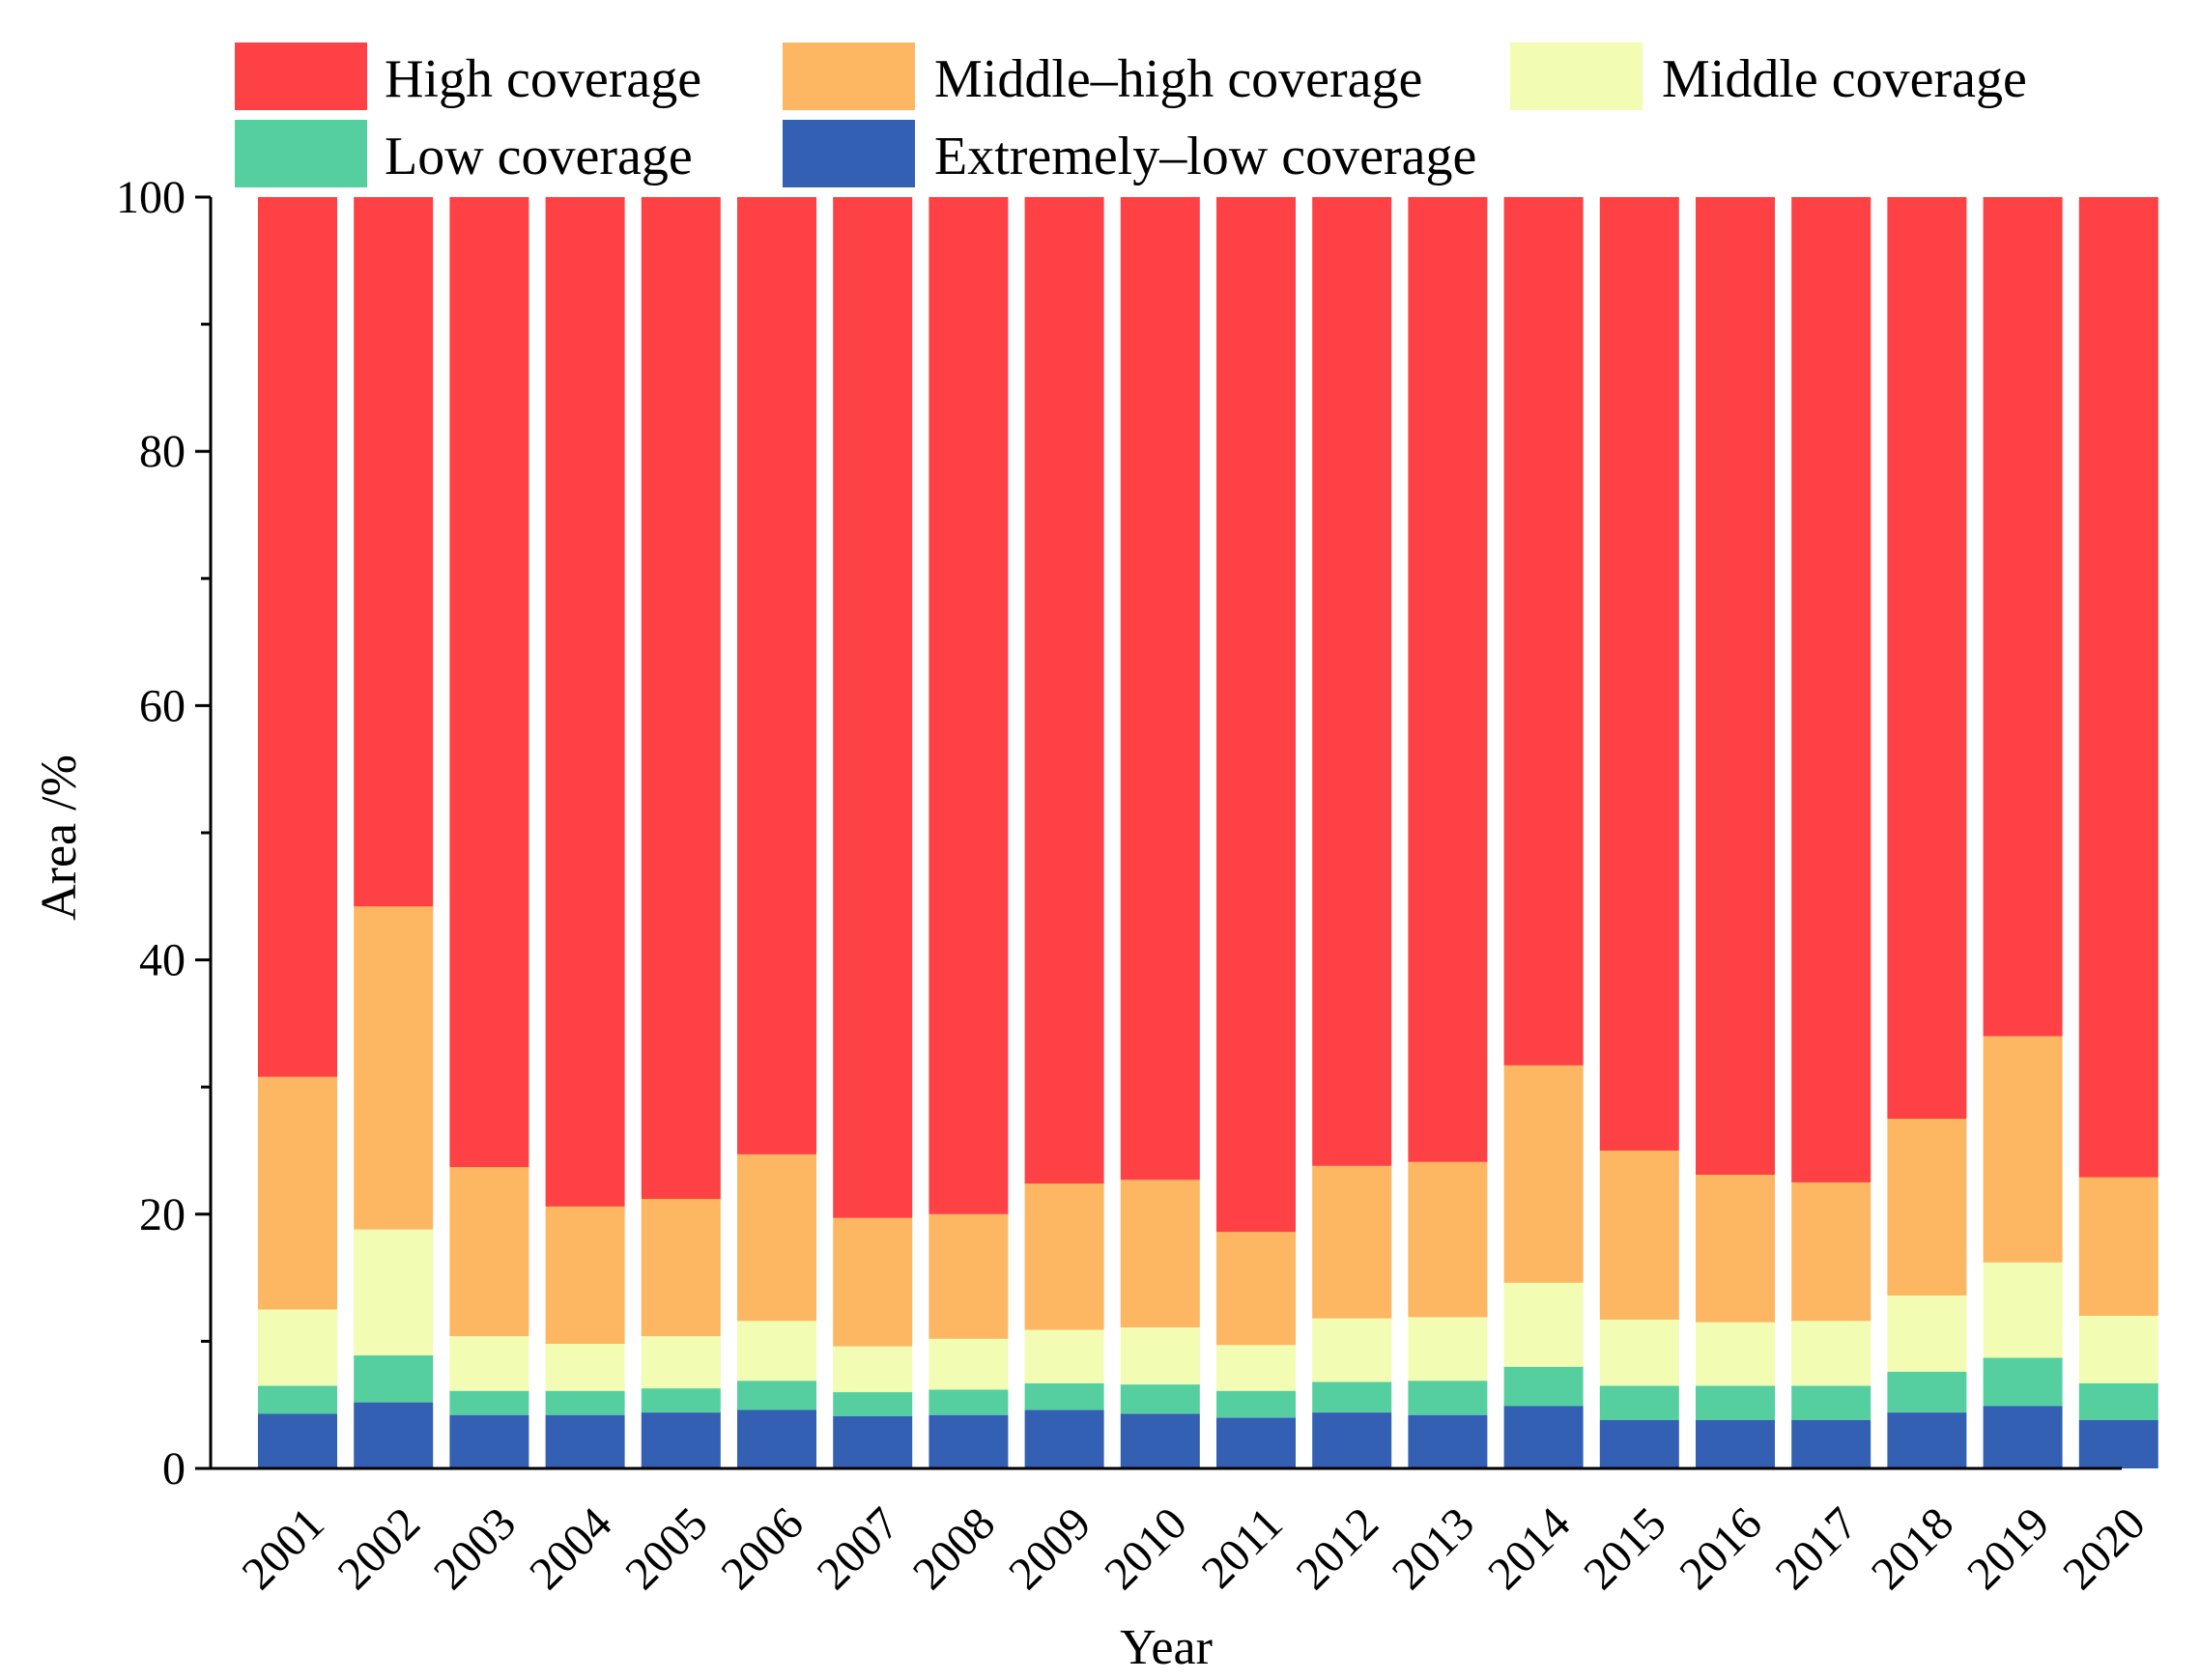 The width and height of the screenshot is (2200, 1680). What do you see at coordinates (1448, 1349) in the screenshot?
I see `bar-segment-2013-s2` at bounding box center [1448, 1349].